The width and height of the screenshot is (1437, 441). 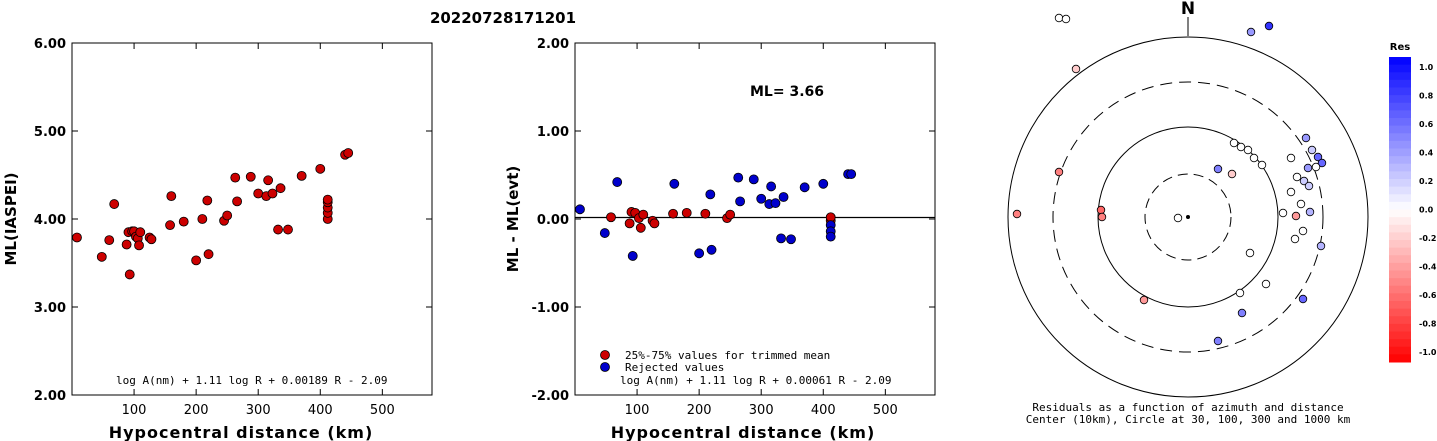 I want to click on ml-annotation: ML= 3.66, so click(x=787, y=92).